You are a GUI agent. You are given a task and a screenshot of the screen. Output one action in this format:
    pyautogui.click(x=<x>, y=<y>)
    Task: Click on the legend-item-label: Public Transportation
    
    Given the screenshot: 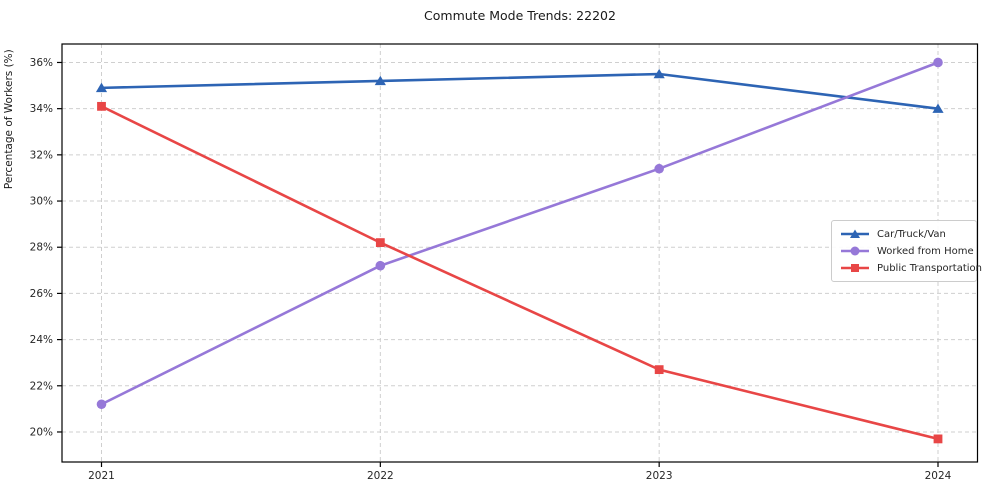 What is the action you would take?
    pyautogui.click(x=929, y=268)
    